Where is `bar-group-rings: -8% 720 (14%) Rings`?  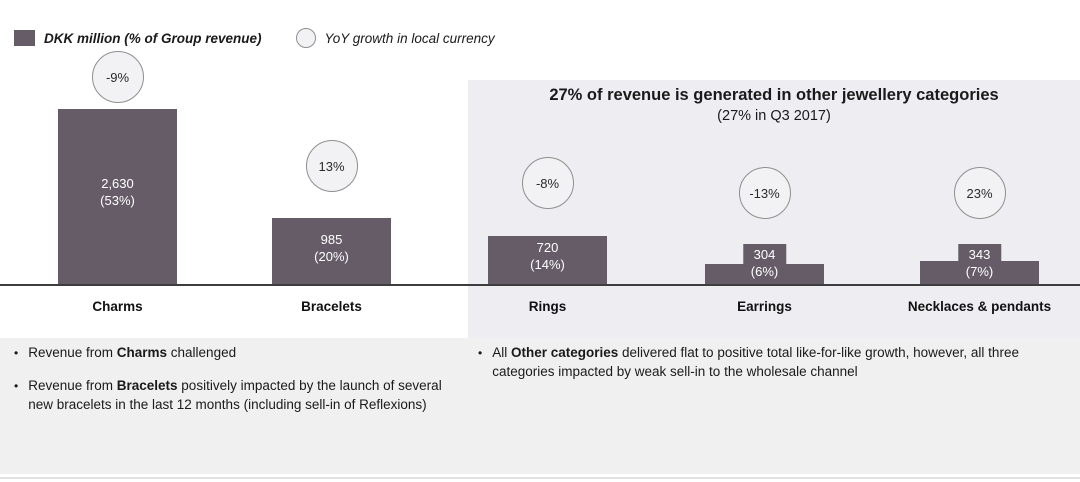 bar-group-rings: -8% 720 (14%) Rings is located at coordinates (547, 157).